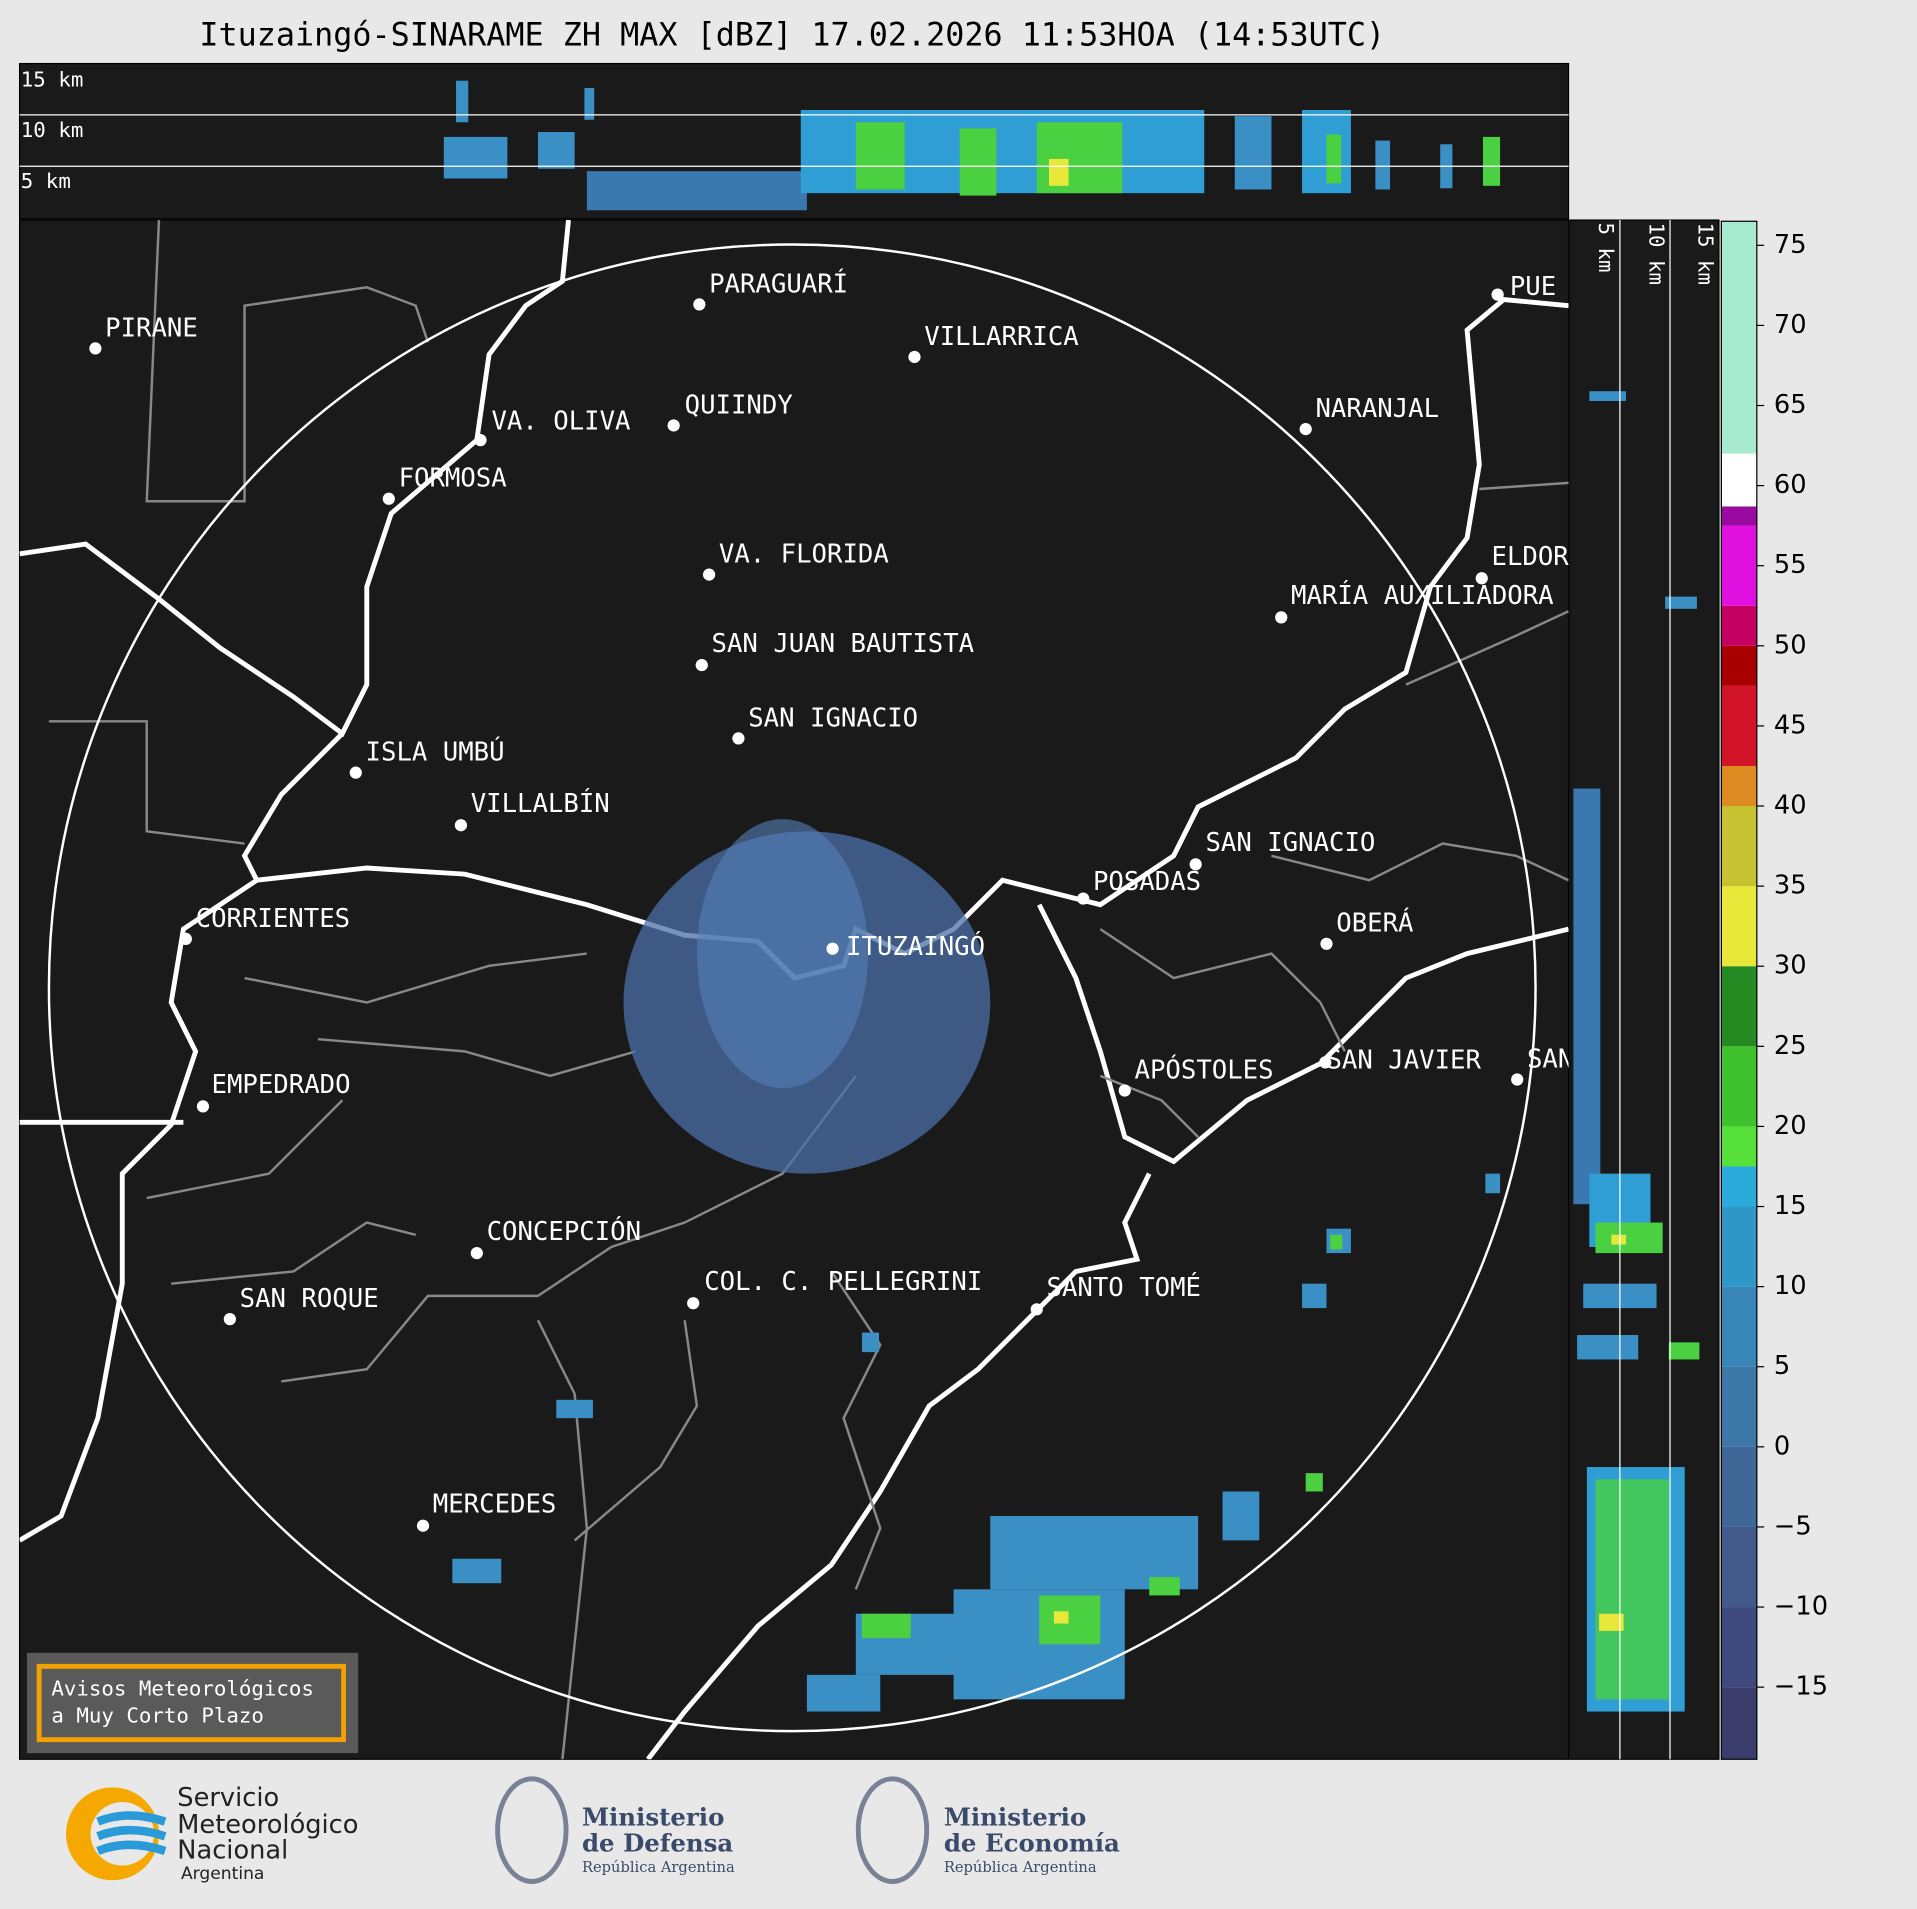  What do you see at coordinates (540, 803) in the screenshot?
I see `place-label: VILLALBÍN` at bounding box center [540, 803].